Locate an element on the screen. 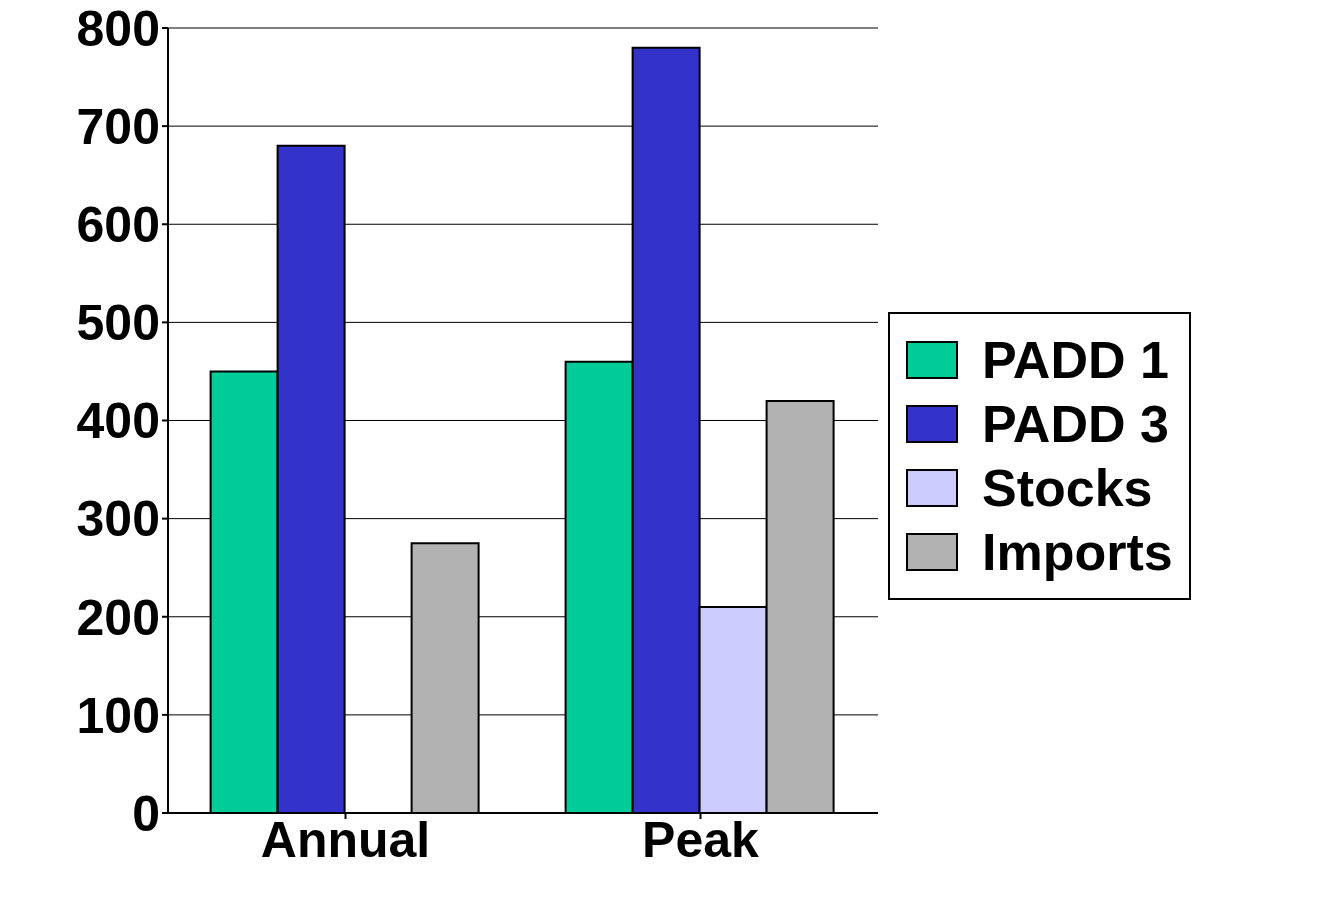  y-tick-label: 300 is located at coordinates (118, 519).